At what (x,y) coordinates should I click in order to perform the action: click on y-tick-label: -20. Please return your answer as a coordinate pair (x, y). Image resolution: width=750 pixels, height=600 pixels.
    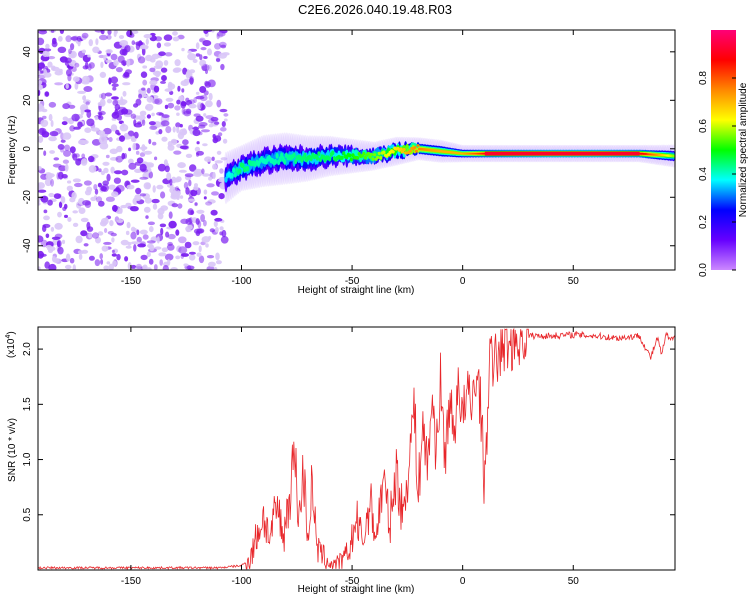
    Looking at the image, I should click on (27, 197).